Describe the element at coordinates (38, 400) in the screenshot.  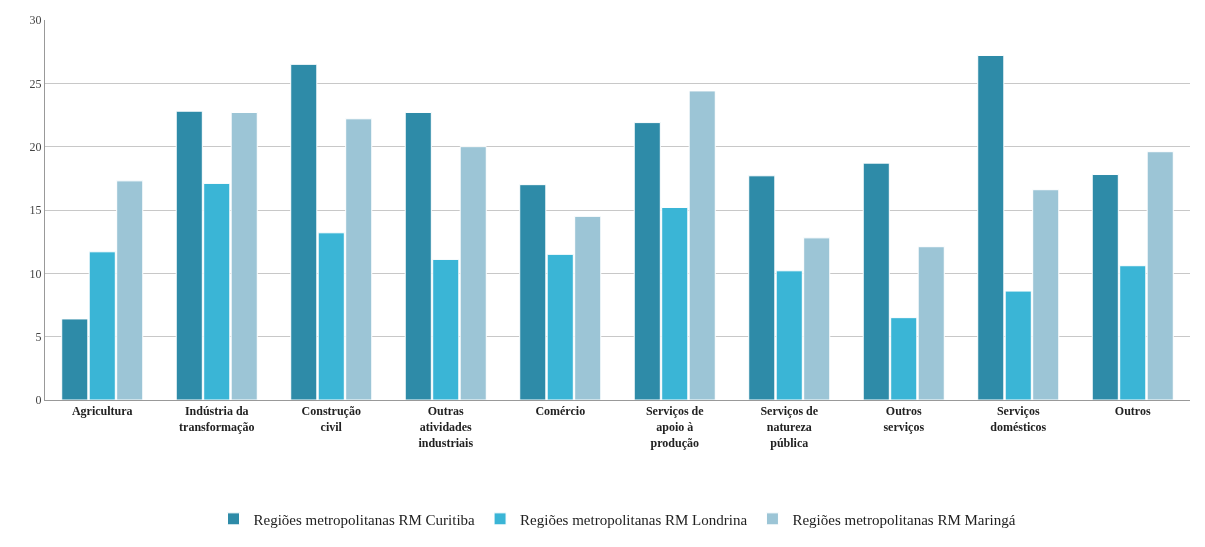
I see `y-tick-label: 0` at that location.